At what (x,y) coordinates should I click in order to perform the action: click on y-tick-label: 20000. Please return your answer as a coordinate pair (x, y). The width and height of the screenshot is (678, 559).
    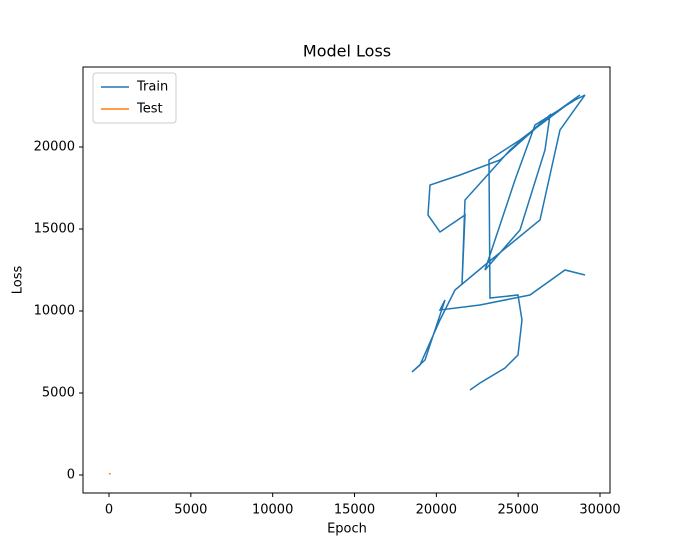
    Looking at the image, I should click on (54, 146).